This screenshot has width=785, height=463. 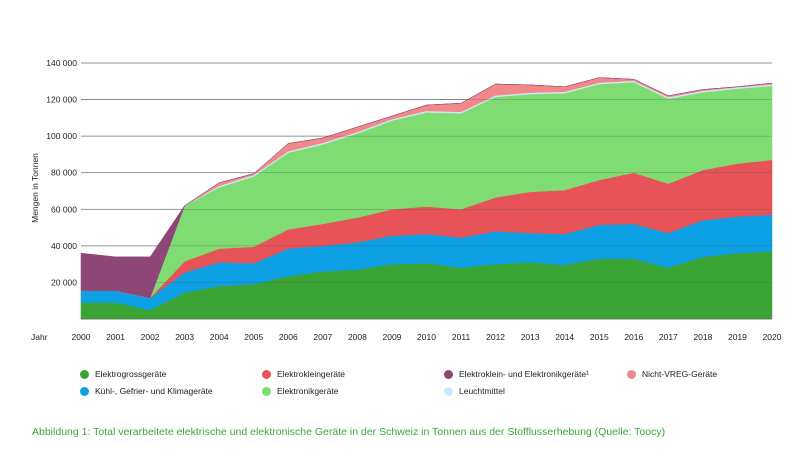 I want to click on x-tick-label: 2007, so click(x=322, y=337).